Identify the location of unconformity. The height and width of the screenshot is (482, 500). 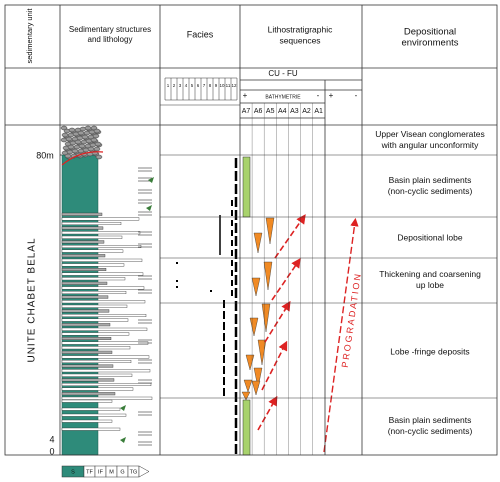
(82, 158).